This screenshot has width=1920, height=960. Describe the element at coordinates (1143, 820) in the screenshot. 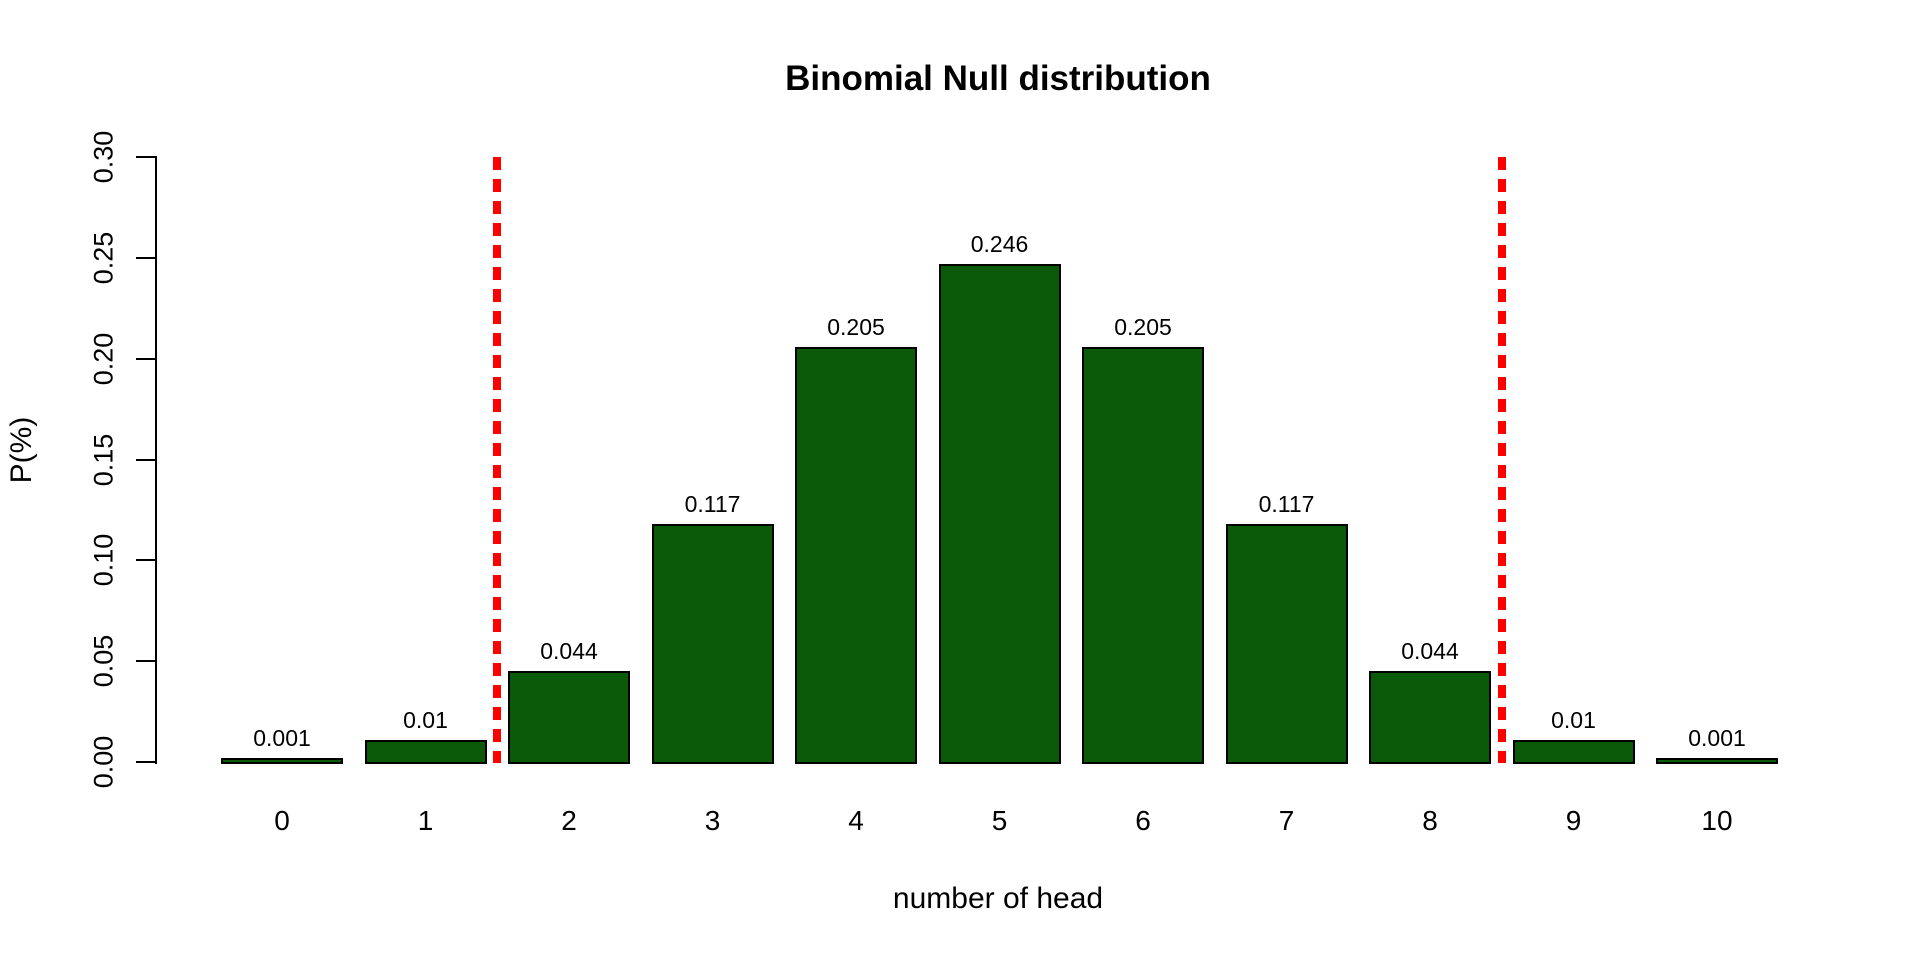

I see `x-tick-label: 6` at that location.